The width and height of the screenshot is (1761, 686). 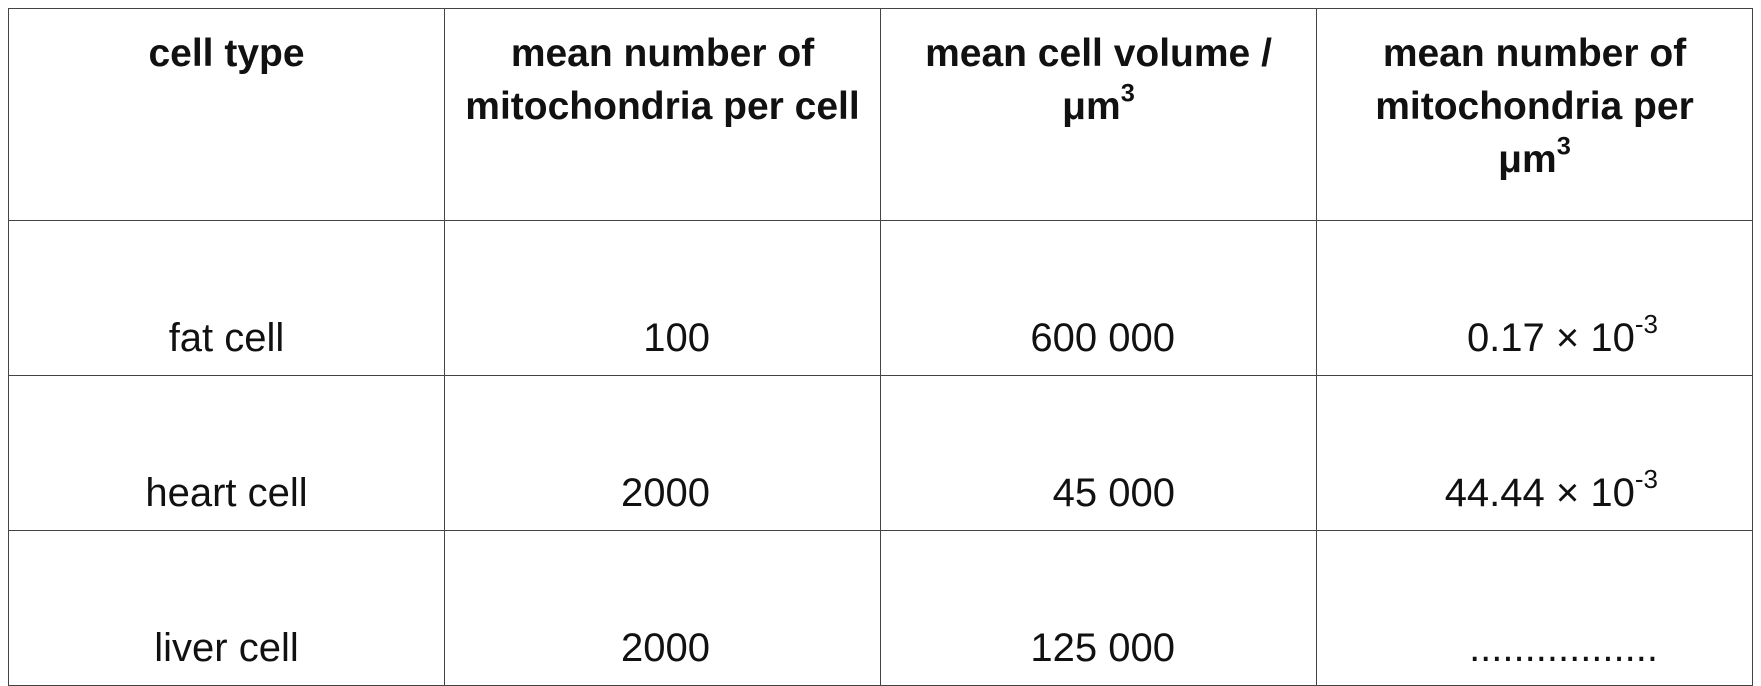 I want to click on cell-text: 45 000, so click(x=1113, y=493).